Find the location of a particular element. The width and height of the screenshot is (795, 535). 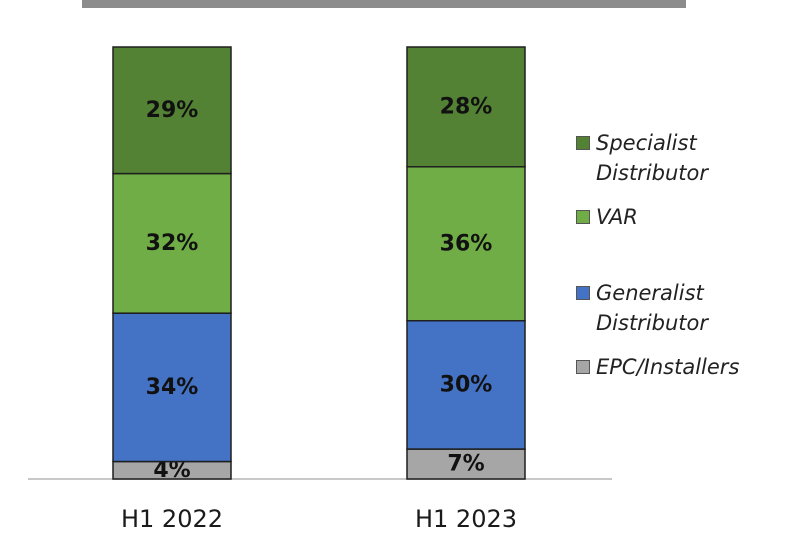

data-label-var-h1-2022: 32% is located at coordinates (172, 243).